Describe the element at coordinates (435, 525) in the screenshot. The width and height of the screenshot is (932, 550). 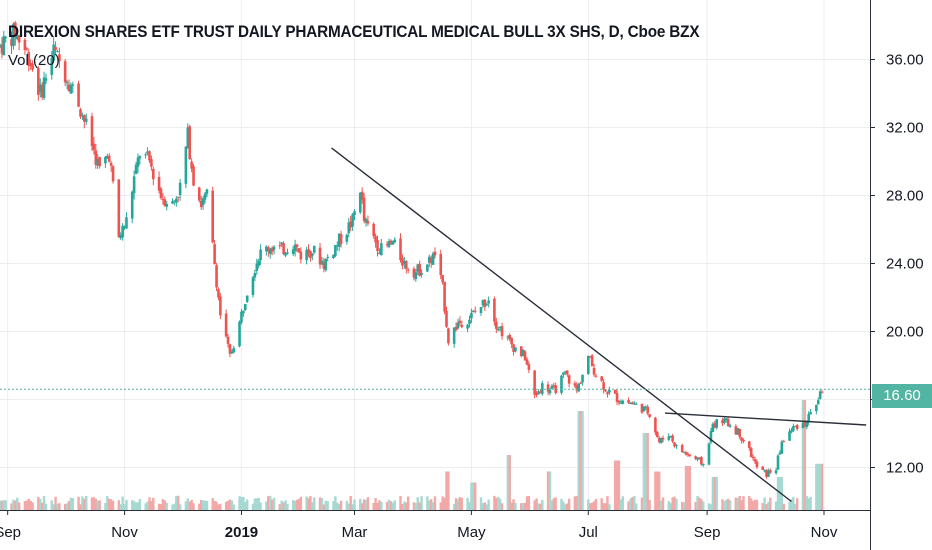
I see `time-axis: Sep Nov 2019 Mar May Jul Sep Nov` at that location.